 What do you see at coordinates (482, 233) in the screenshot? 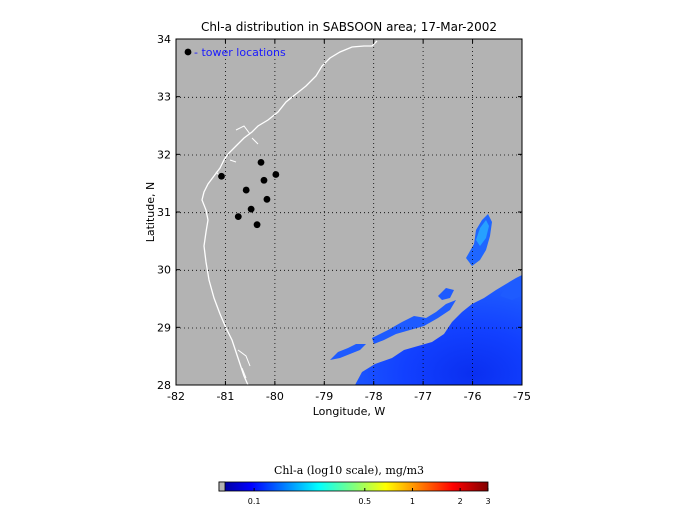
I see `chl-patch-north-light` at bounding box center [482, 233].